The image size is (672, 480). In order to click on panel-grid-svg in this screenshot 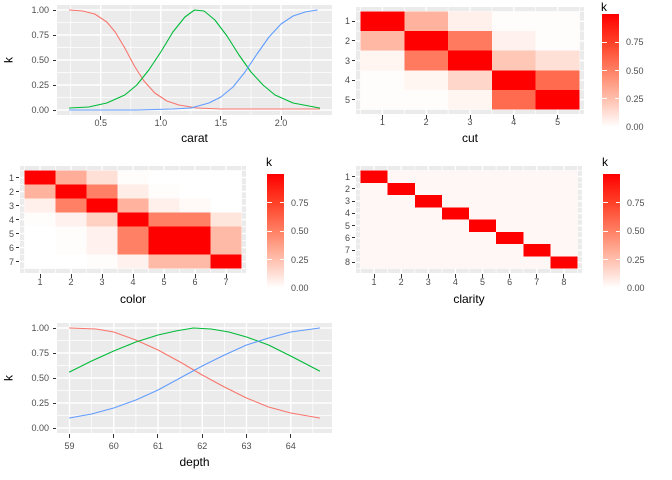, I will do `click(470, 60)`.